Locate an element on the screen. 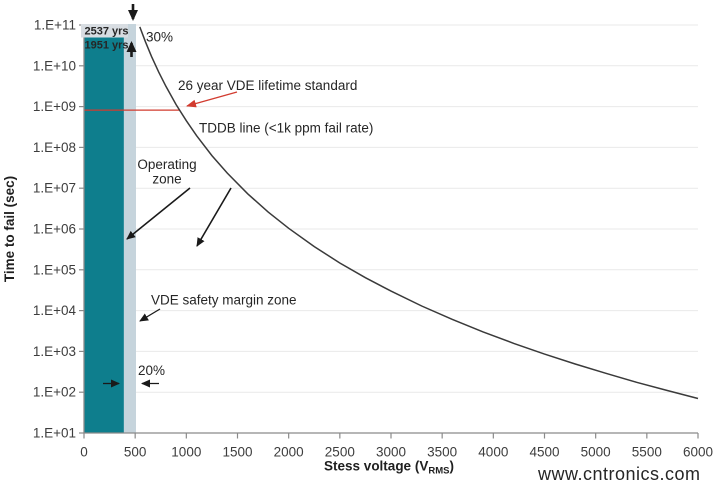  lifetime-2537-label: 2537 yrs is located at coordinates (107, 32).